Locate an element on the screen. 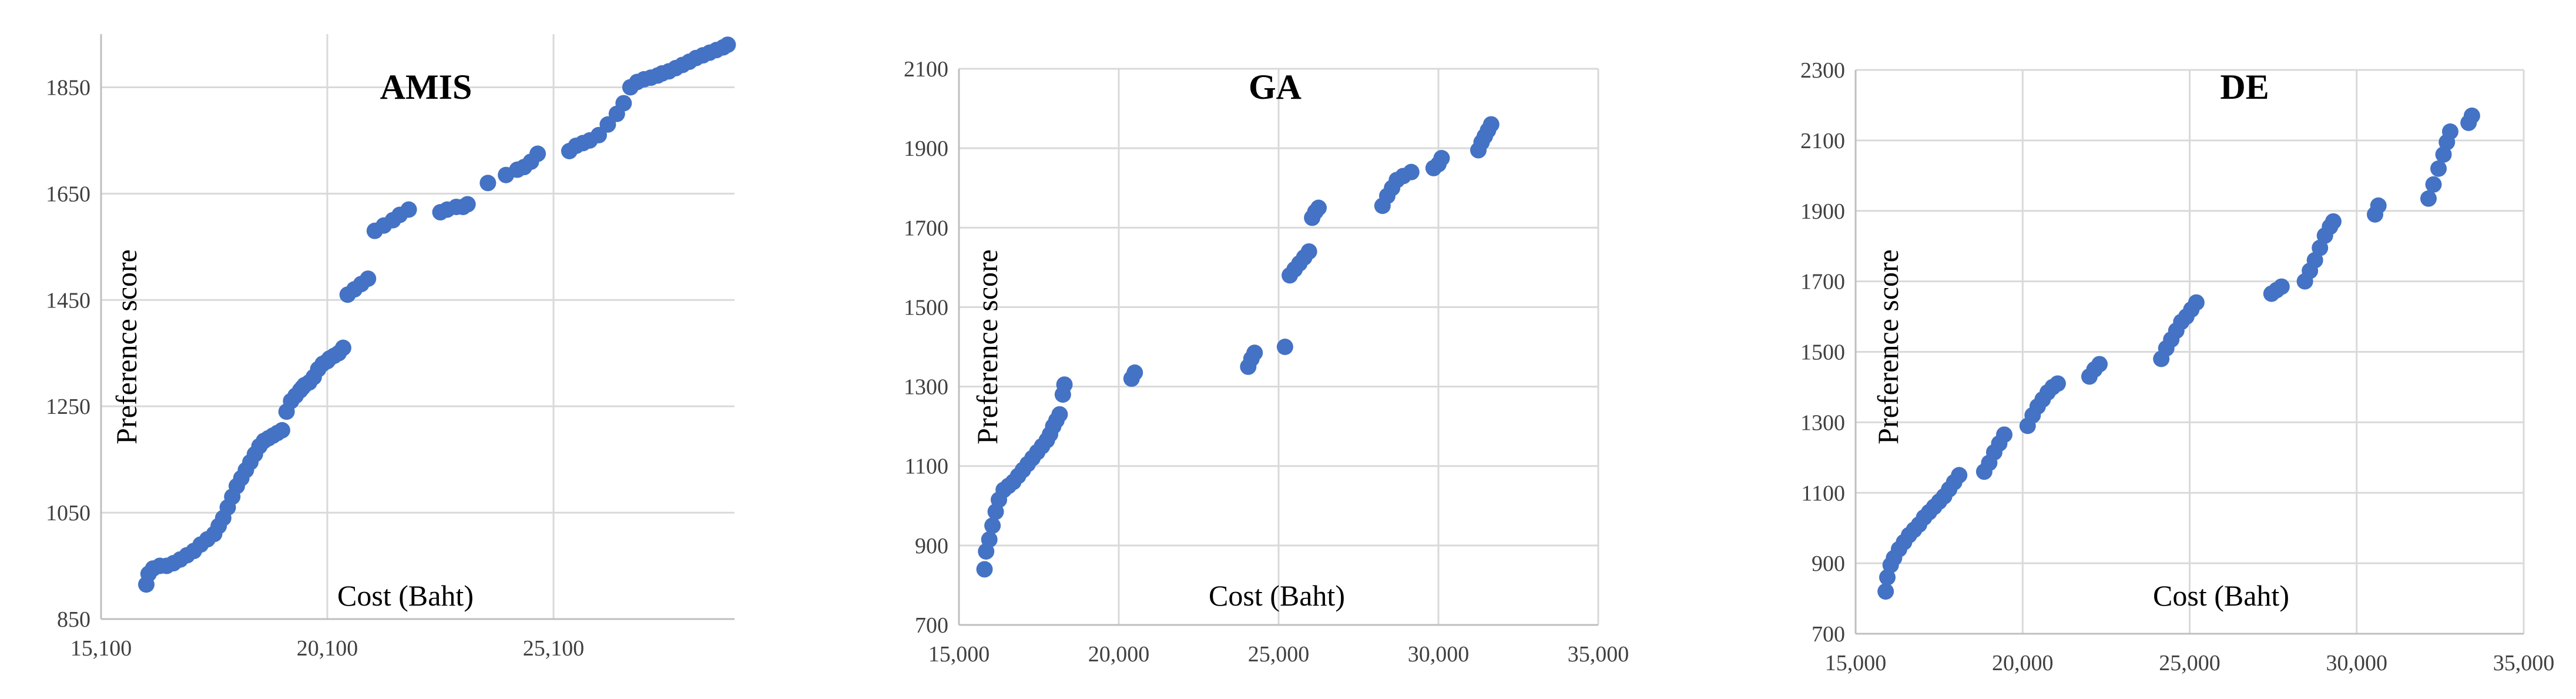 The height and width of the screenshot is (699, 2576). de-ytick-label: 1500 is located at coordinates (1823, 353).